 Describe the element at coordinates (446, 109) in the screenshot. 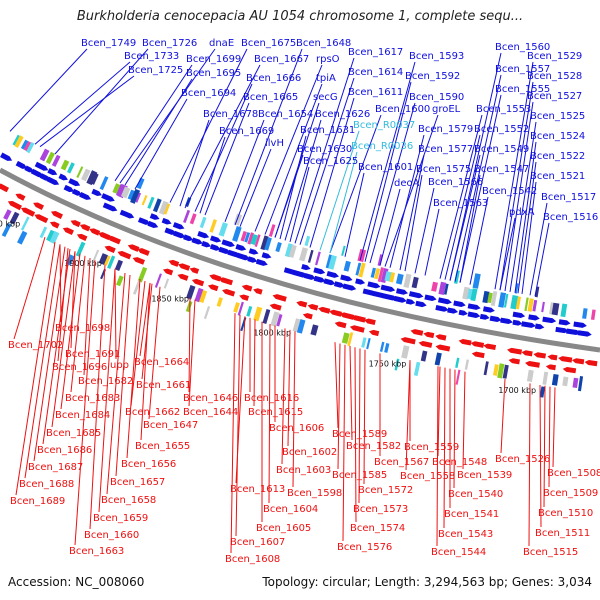

I see `gene-label: groEL` at that location.